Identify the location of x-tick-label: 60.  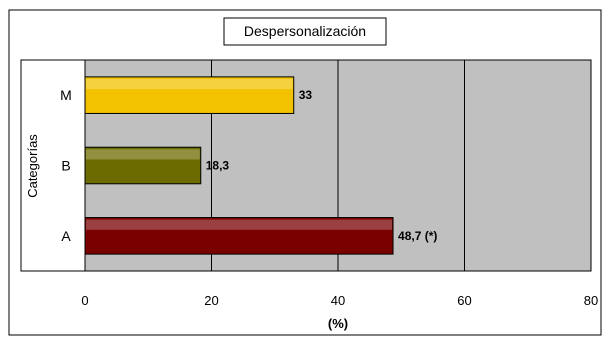
(464, 300).